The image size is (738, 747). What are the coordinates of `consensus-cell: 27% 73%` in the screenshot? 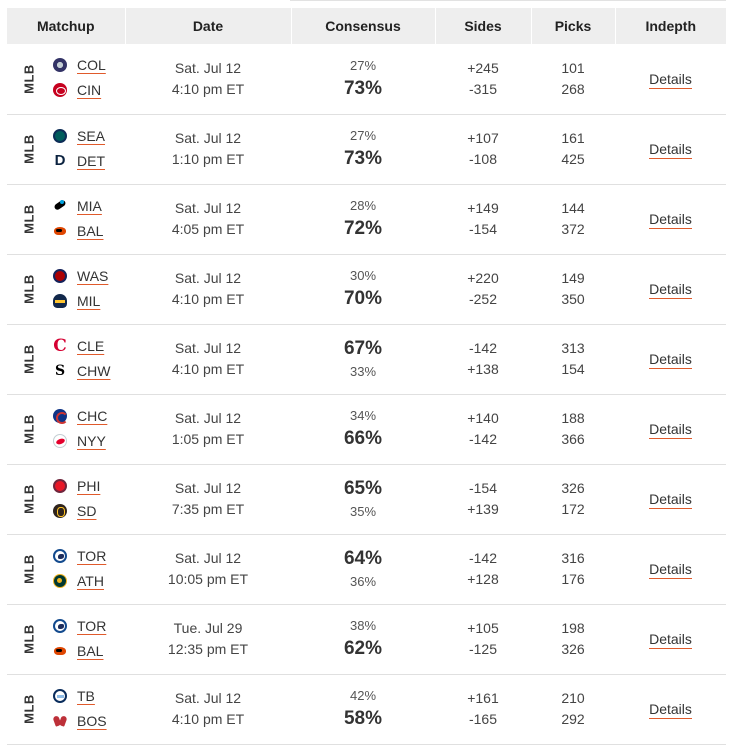 It's located at (363, 79).